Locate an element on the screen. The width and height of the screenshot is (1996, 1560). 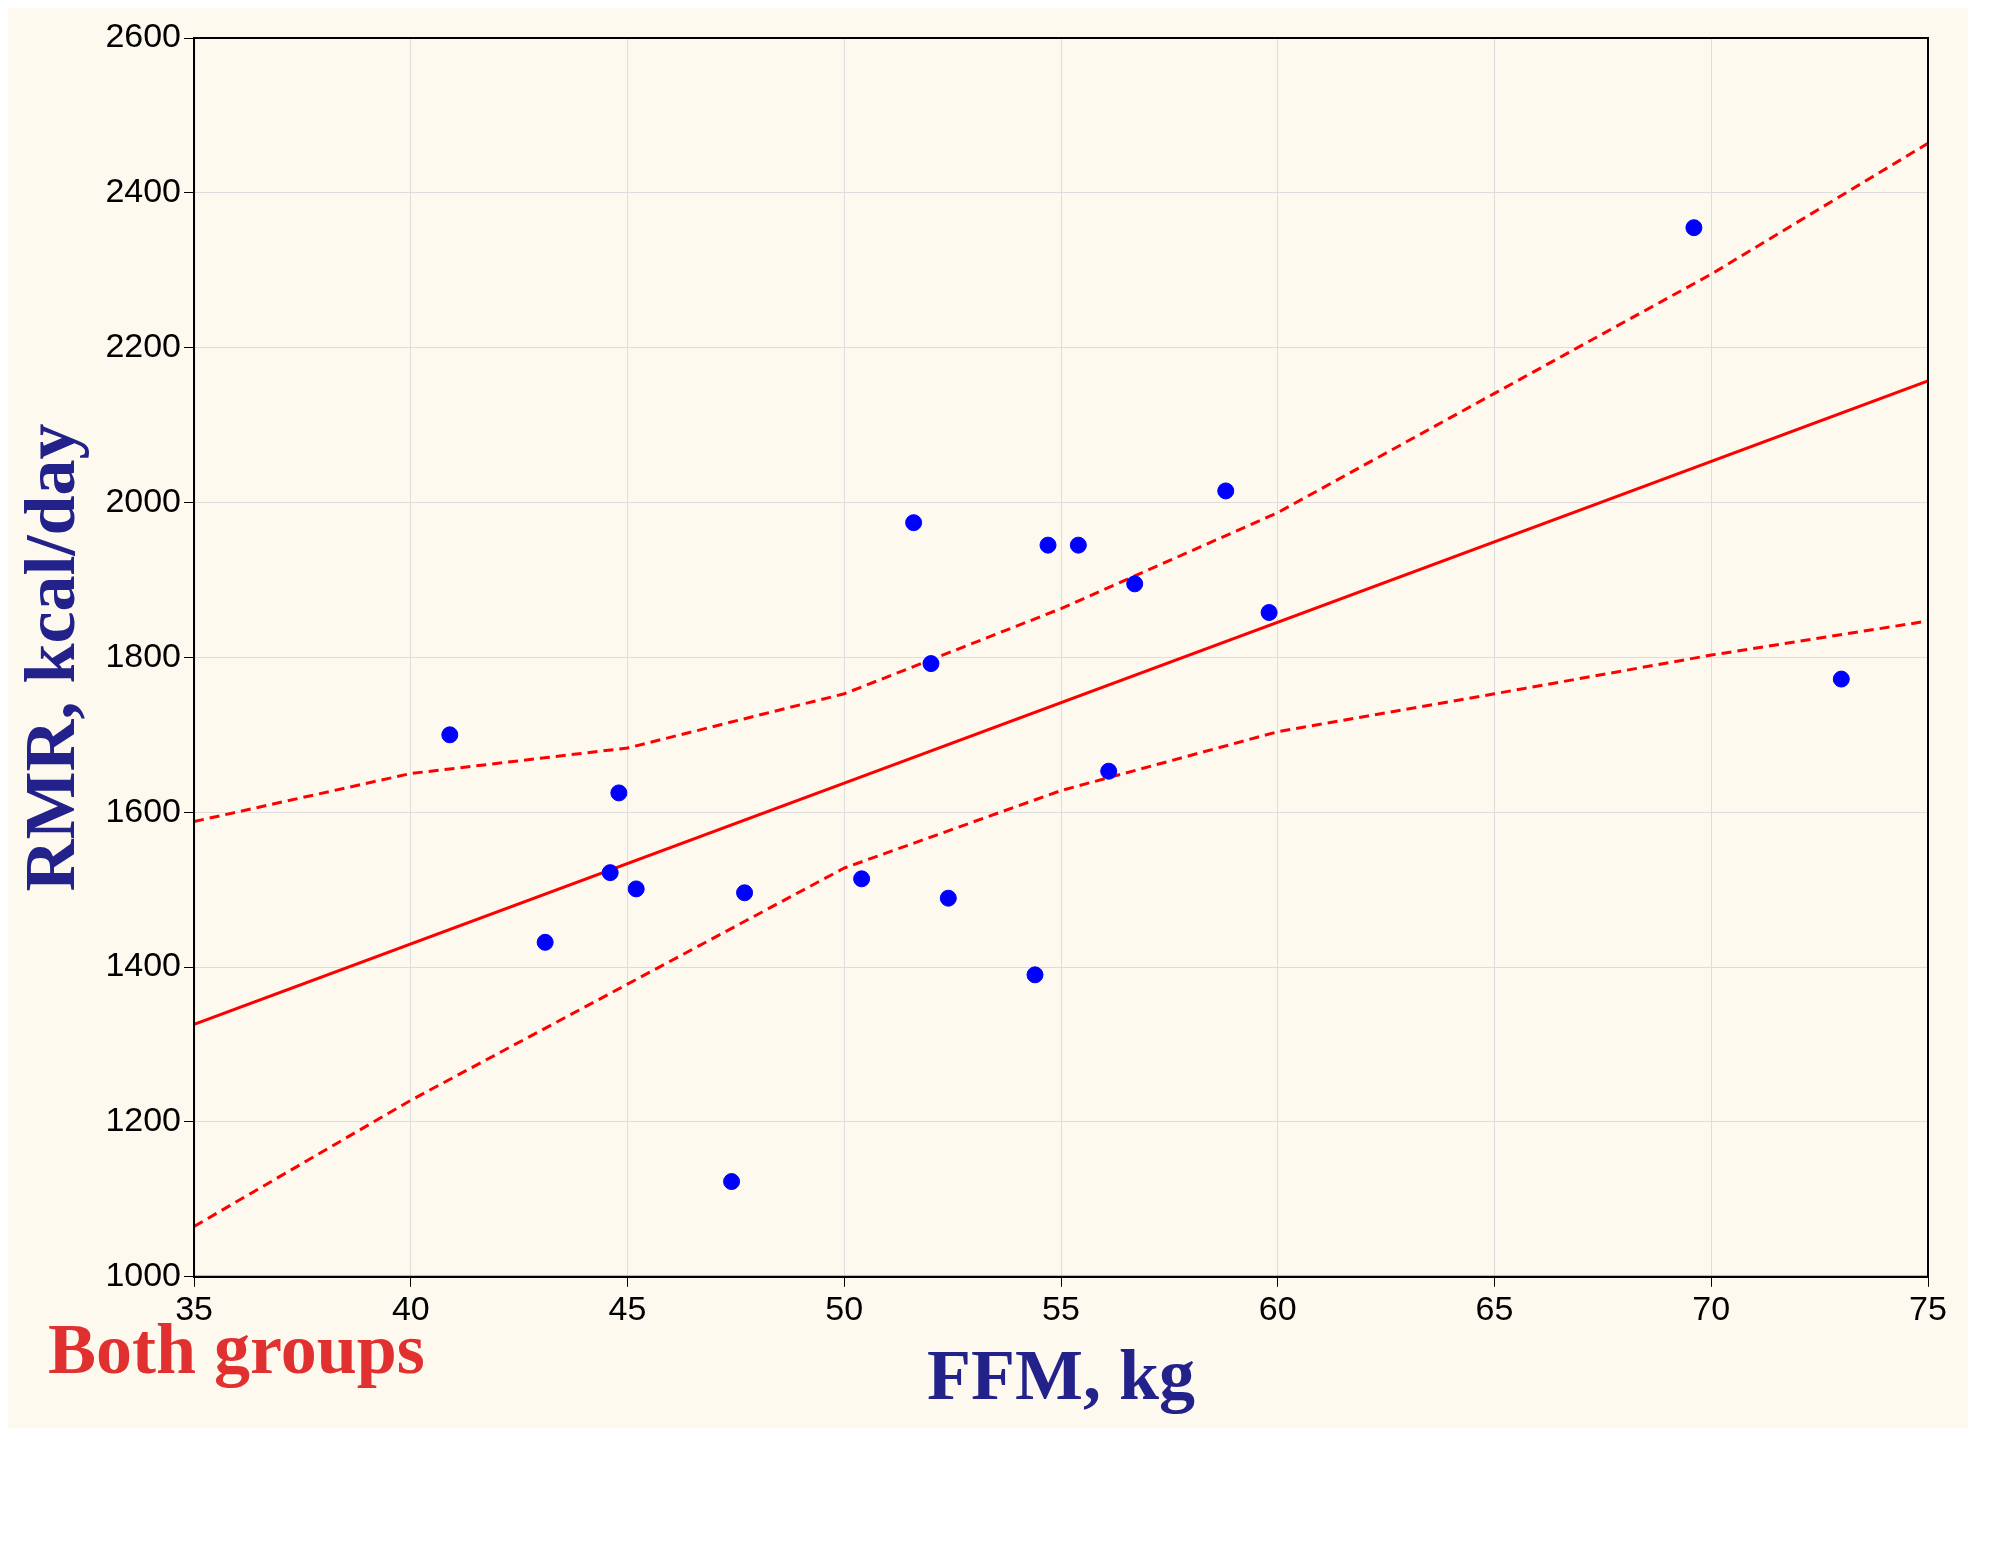
y-tick-label: 2600 is located at coordinates (143, 35).